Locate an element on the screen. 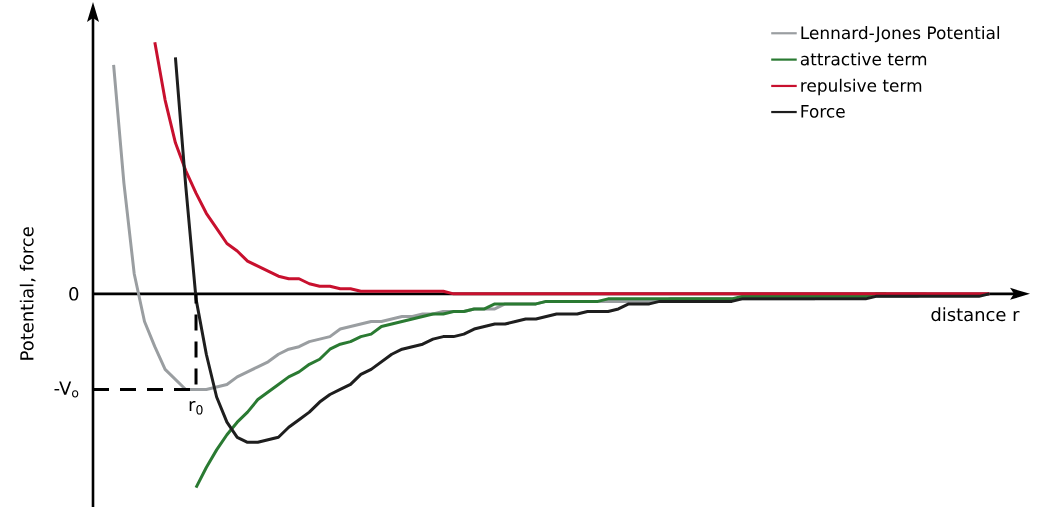  legend-label: repulsive term is located at coordinates (861, 87).